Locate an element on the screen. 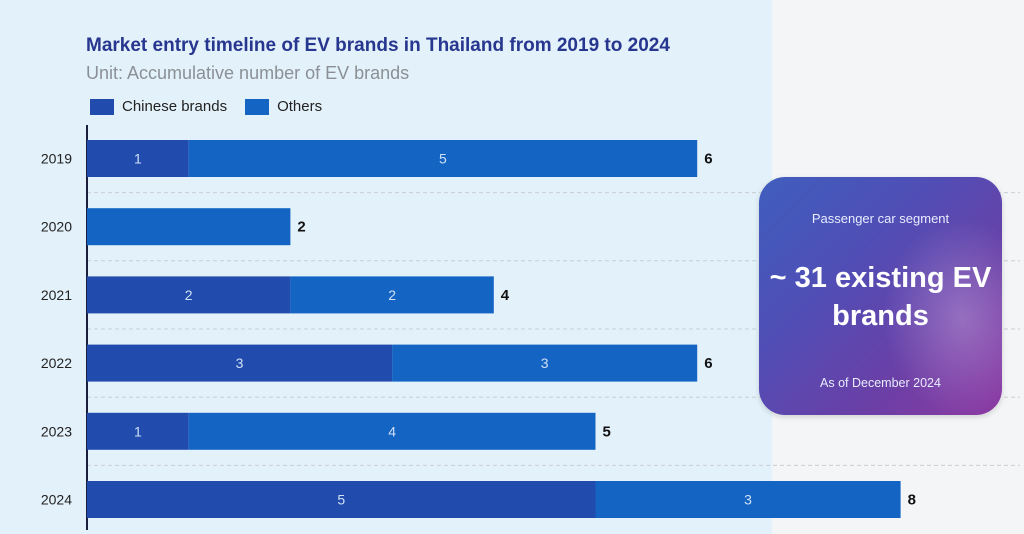 The height and width of the screenshot is (534, 1024). legend-item-chinese: Chinese brands is located at coordinates (158, 106).